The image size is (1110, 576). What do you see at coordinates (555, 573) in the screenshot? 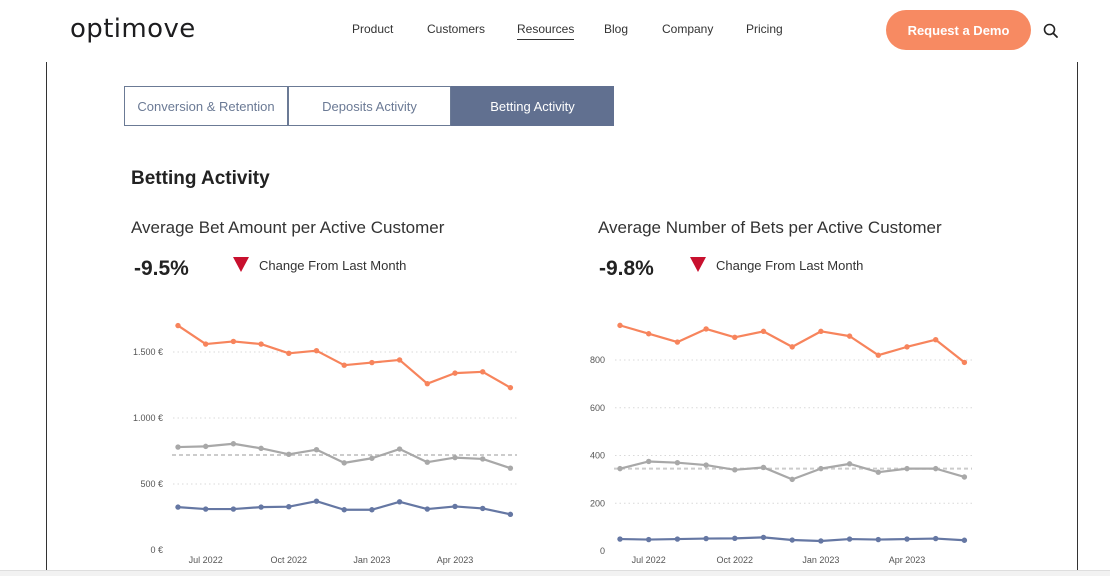
I see `horizontal-scrollbar` at bounding box center [555, 573].